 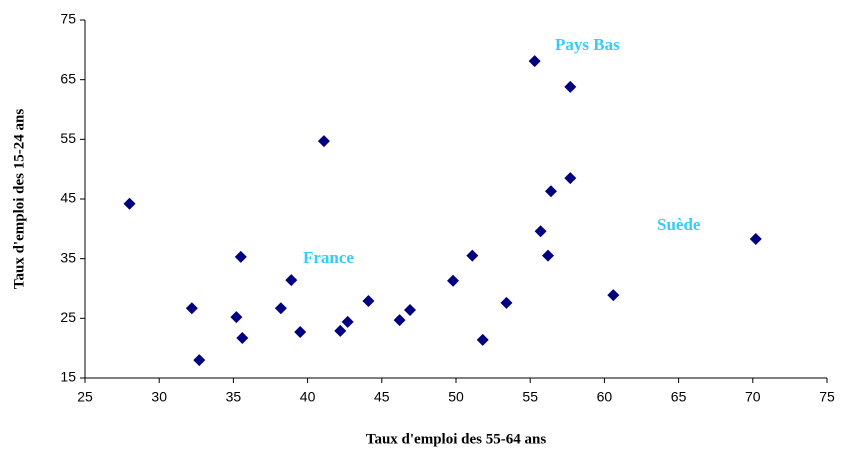 I want to click on annotation: Suède, so click(x=679, y=224).